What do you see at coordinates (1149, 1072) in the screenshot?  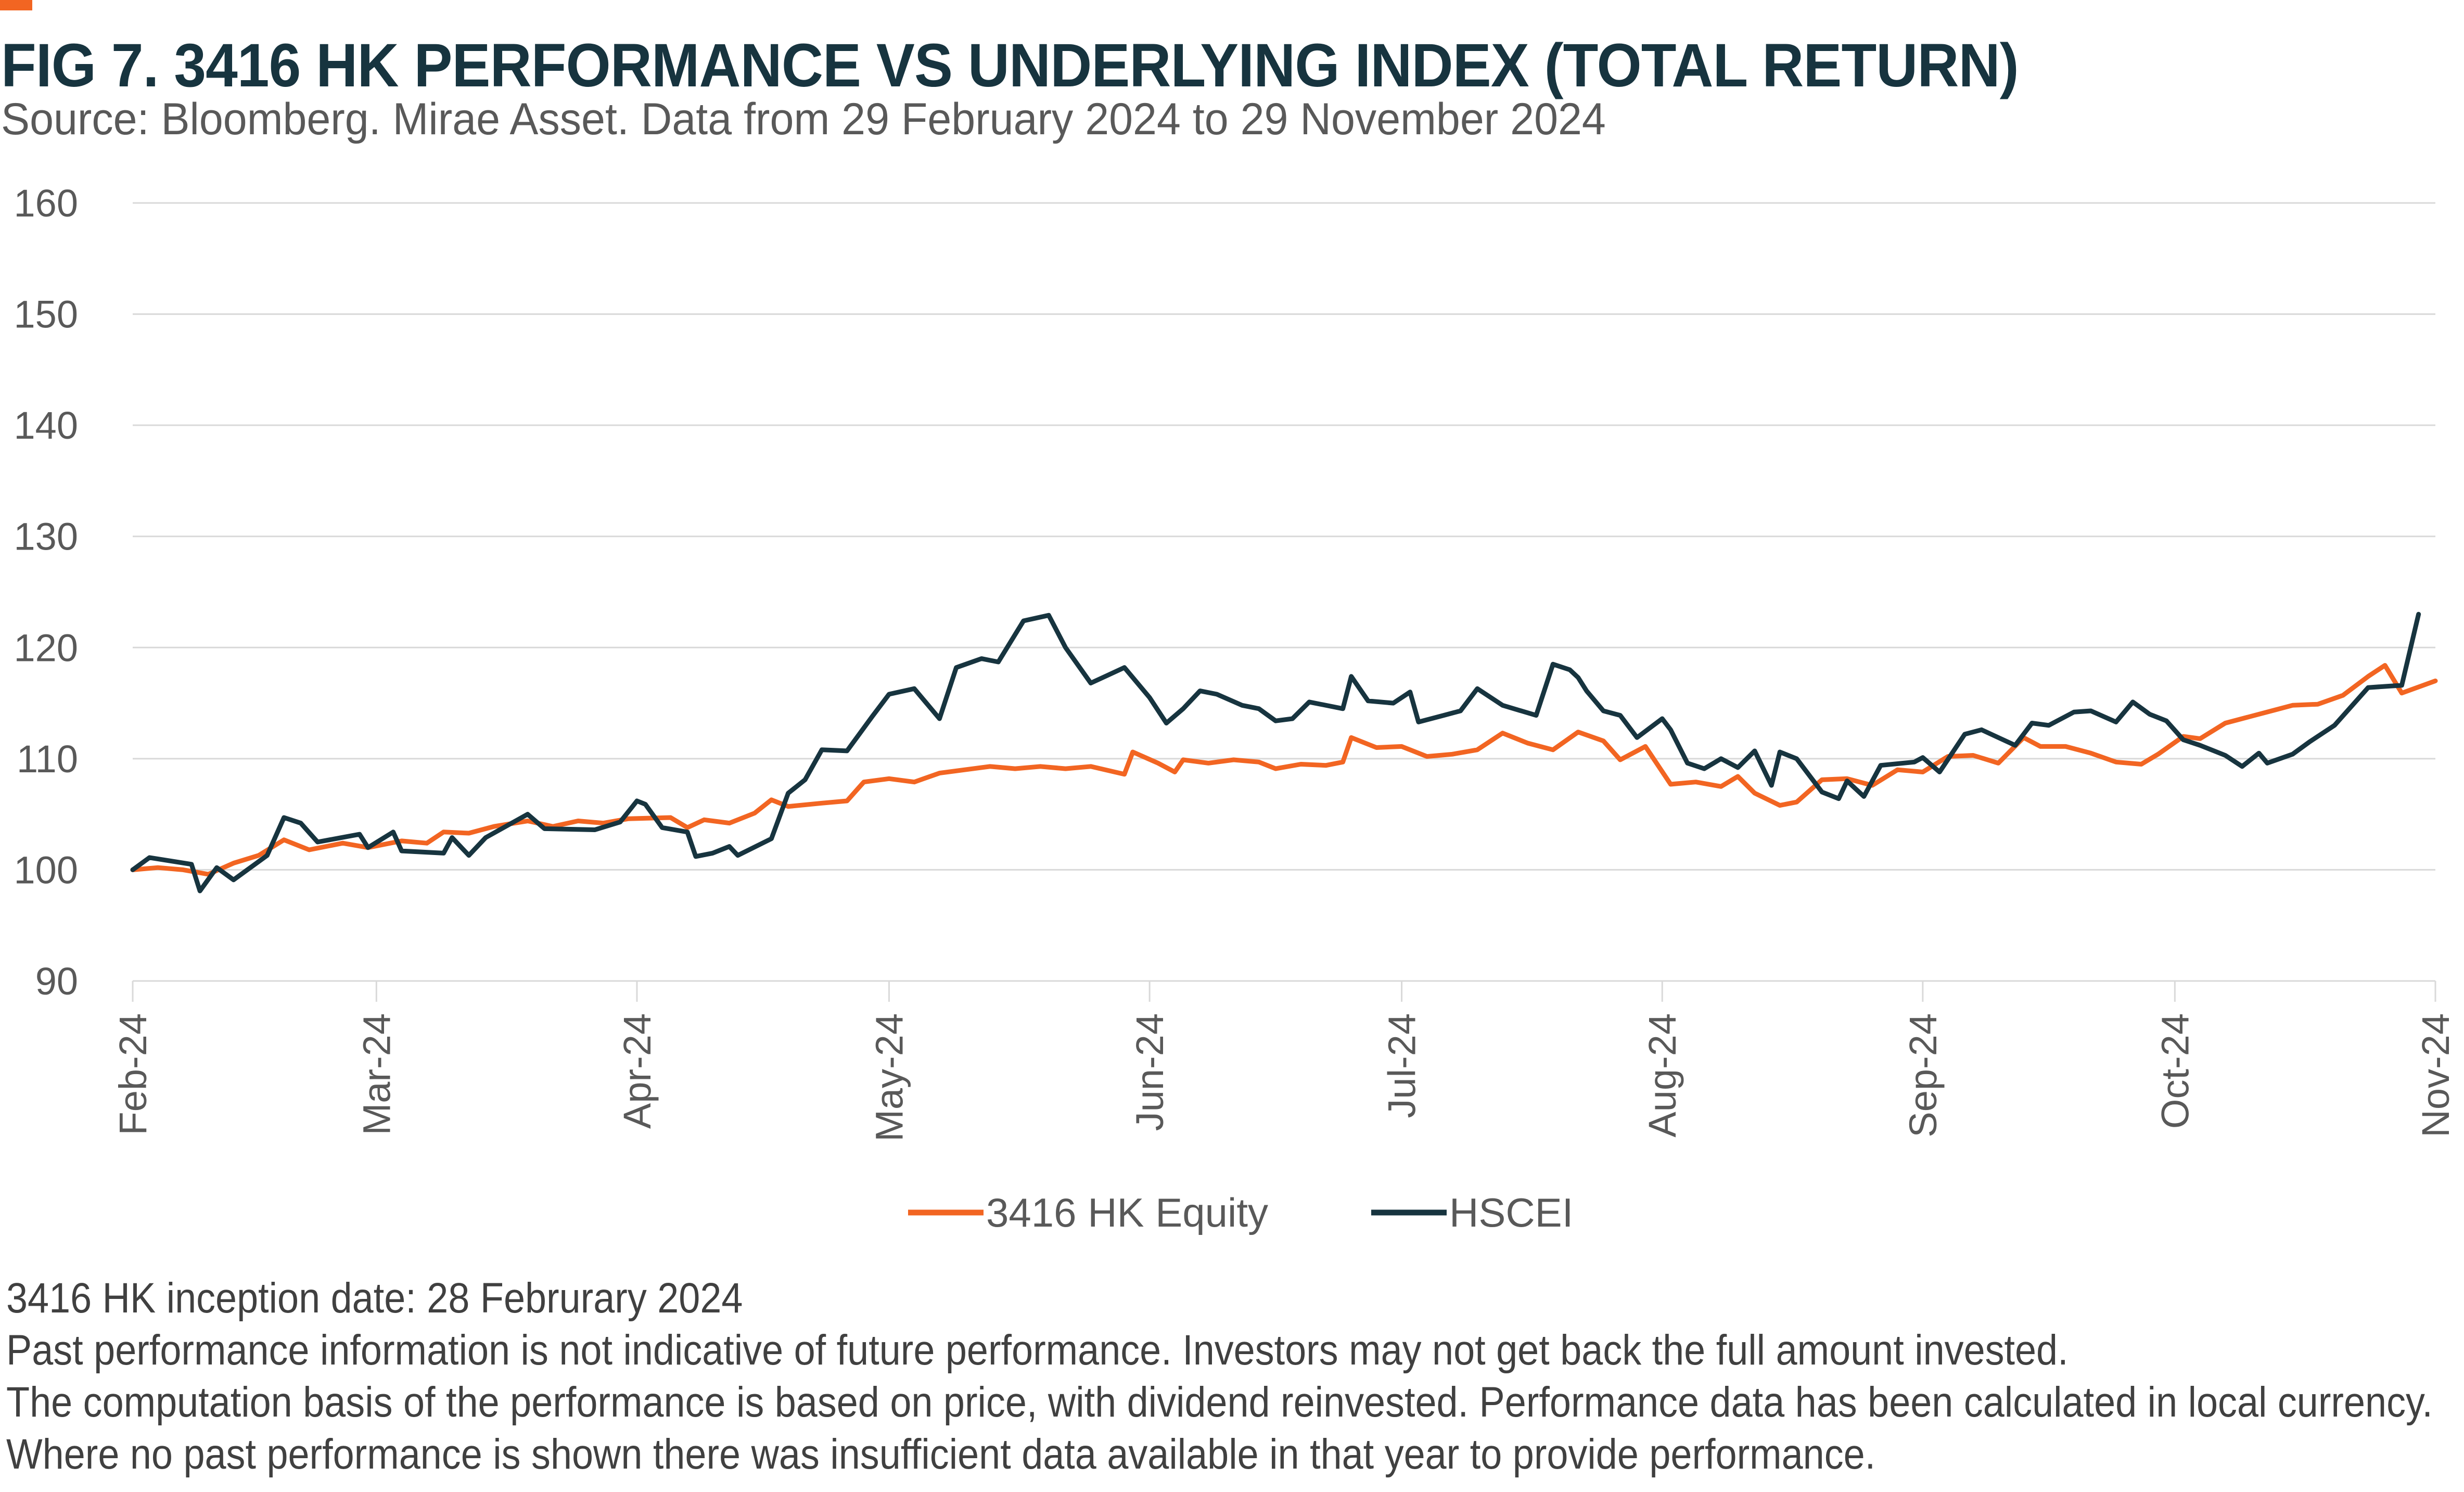 I see `x-tick-label: Jun-24` at bounding box center [1149, 1072].